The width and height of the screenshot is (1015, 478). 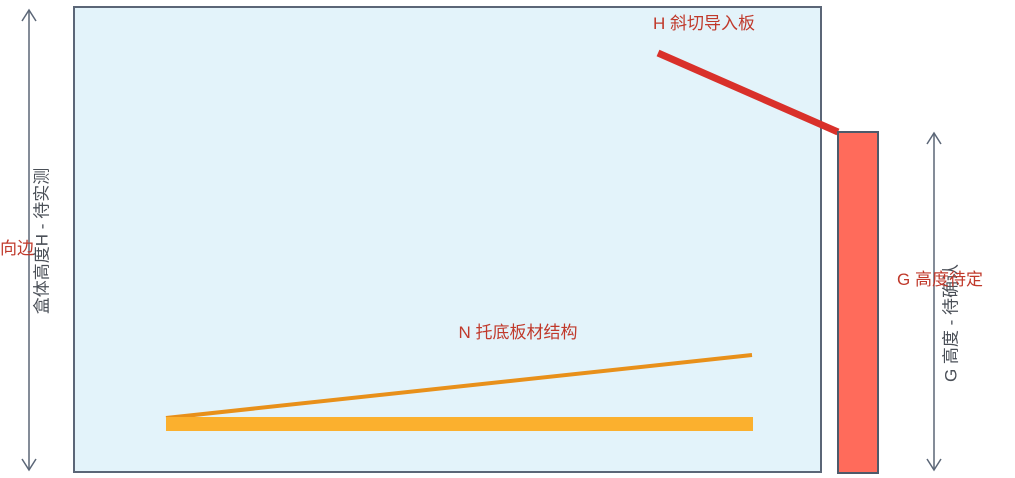 I want to click on base-structure-label: N 托底板材结构, so click(x=518, y=332).